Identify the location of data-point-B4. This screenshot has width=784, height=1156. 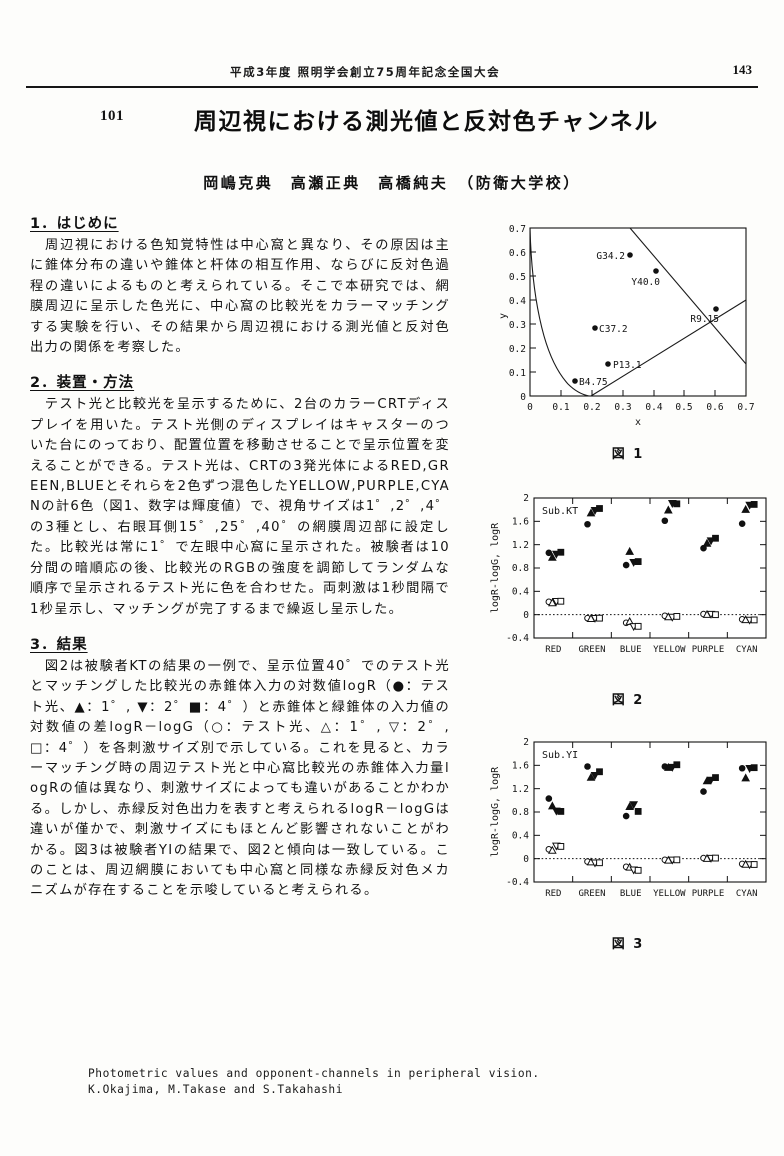
(575, 381).